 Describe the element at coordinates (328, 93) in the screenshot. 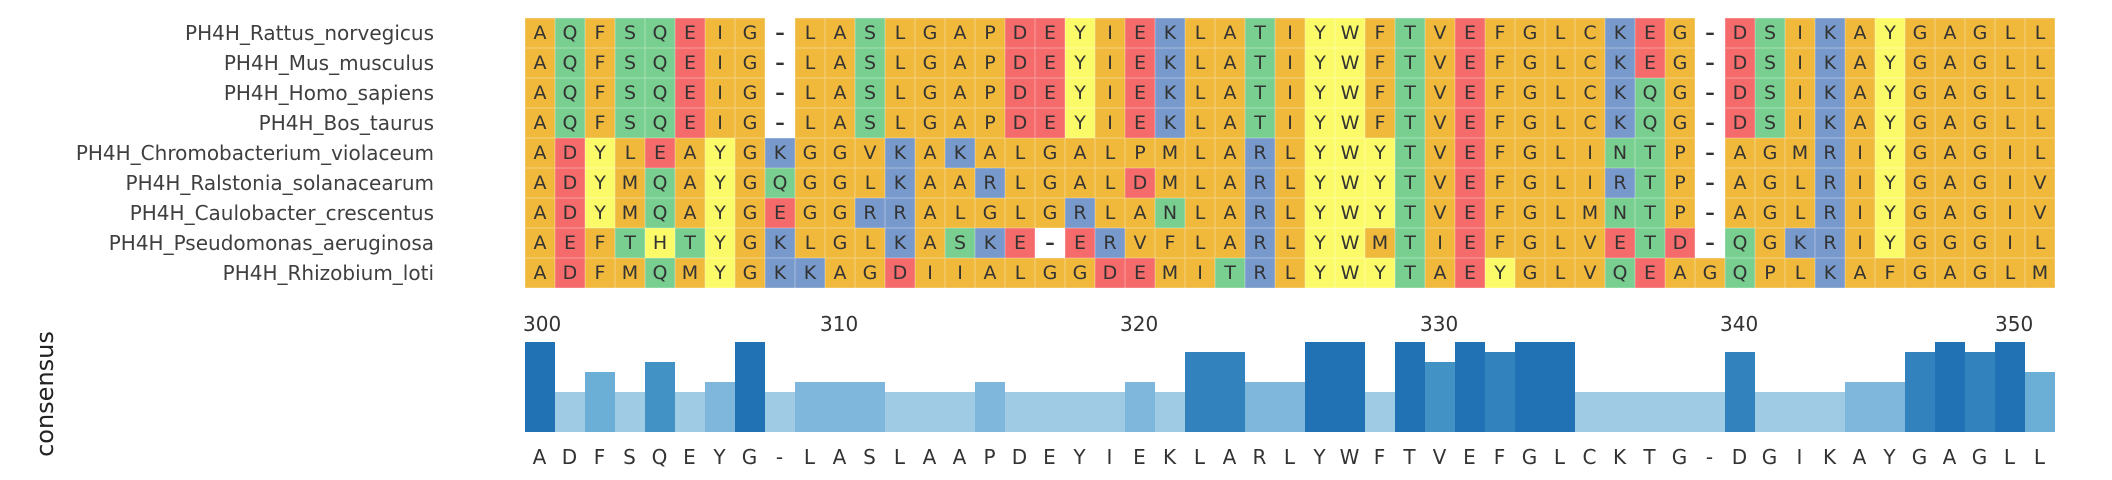

I see `sequence-name: PH4H_Homo_sapiens` at that location.